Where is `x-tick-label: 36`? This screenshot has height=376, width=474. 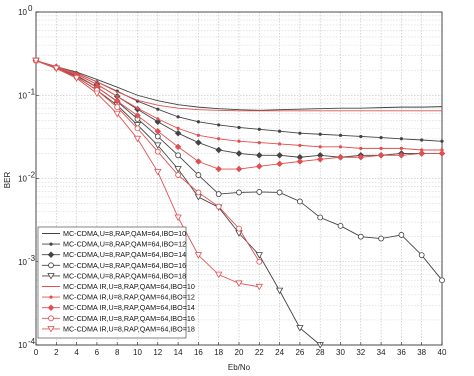 x-tick-label: 36 is located at coordinates (401, 352).